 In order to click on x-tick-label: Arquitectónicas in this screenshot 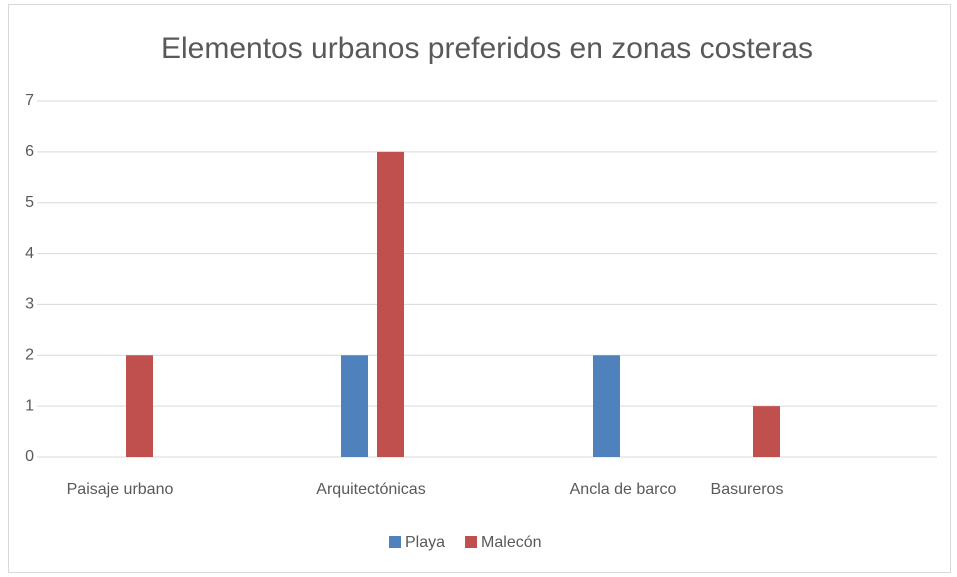, I will do `click(370, 489)`.